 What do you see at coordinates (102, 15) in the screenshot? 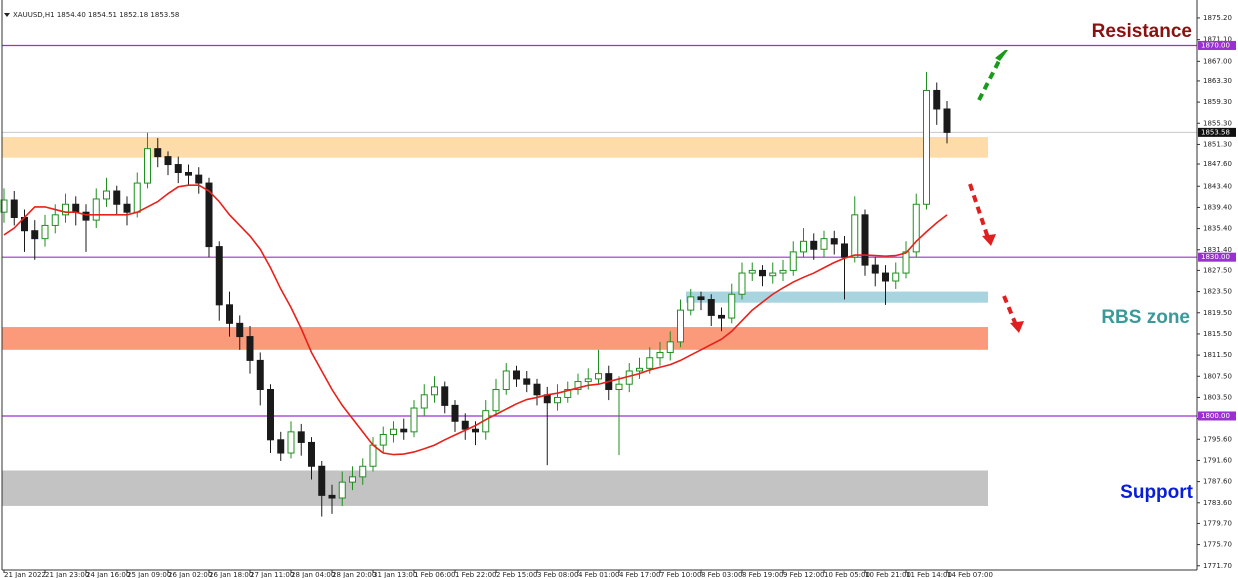
I see `quote: 1854.51` at bounding box center [102, 15].